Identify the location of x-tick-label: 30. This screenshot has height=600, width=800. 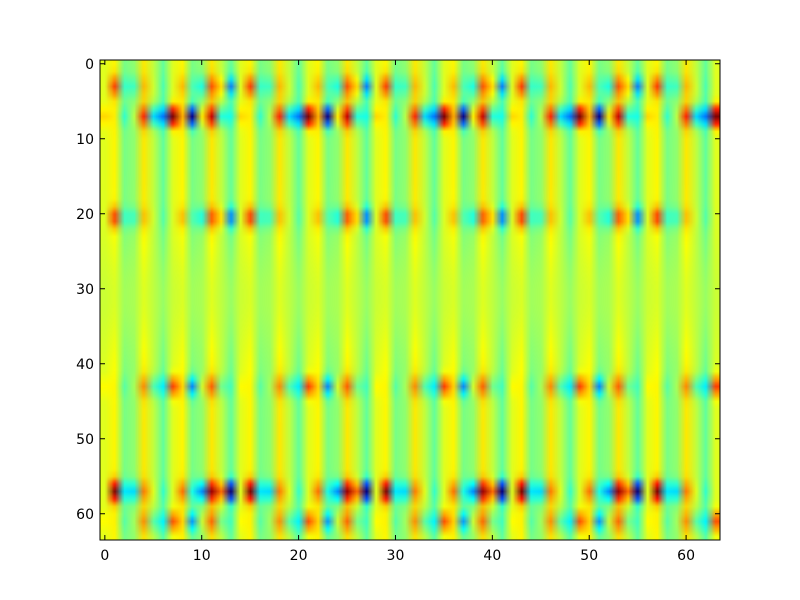
(396, 556).